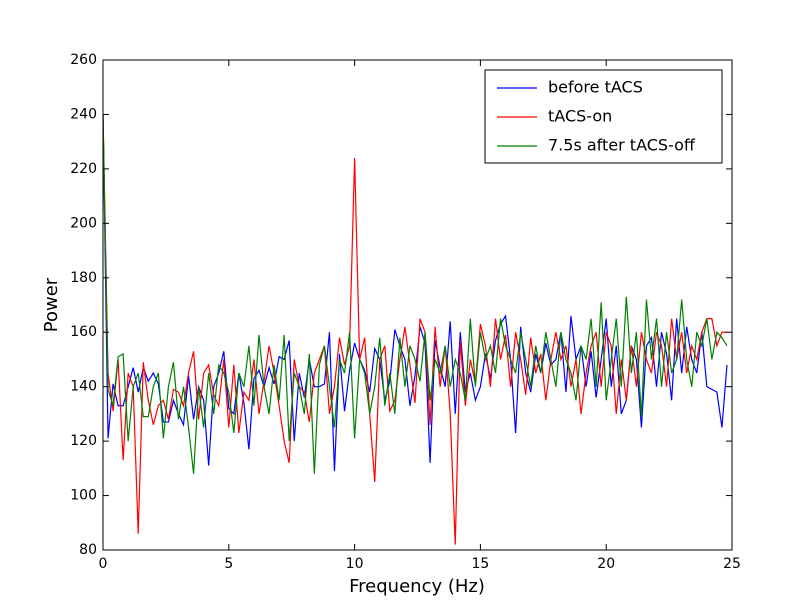 The image size is (812, 612). What do you see at coordinates (88, 550) in the screenshot?
I see `y-tick-label: 80` at bounding box center [88, 550].